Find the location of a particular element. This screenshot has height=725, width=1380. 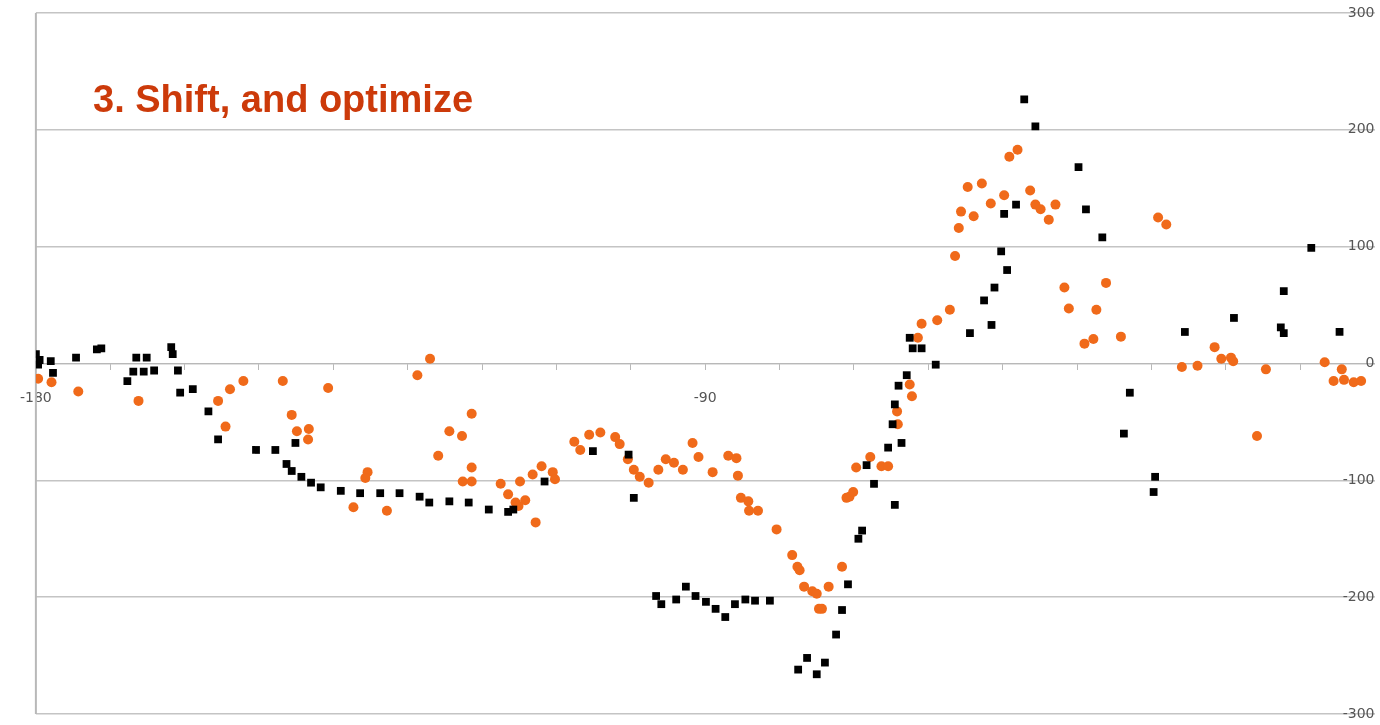

text: 3. Shift, and optimize is located at coordinates (283, 99).